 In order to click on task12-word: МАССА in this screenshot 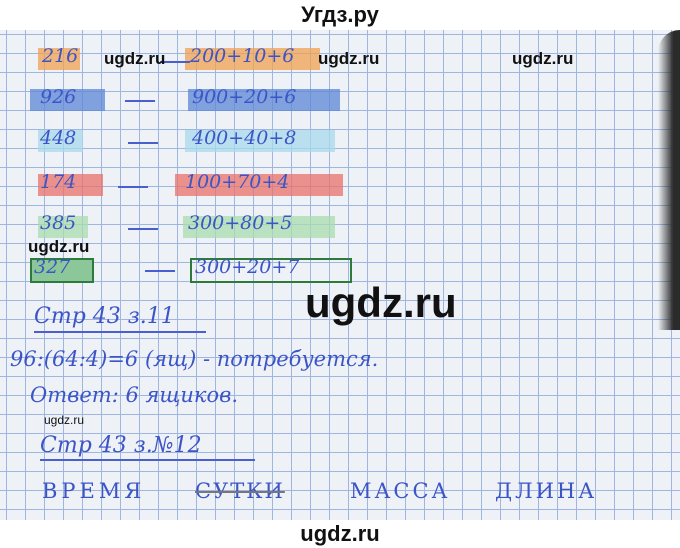, I will do `click(400, 491)`.